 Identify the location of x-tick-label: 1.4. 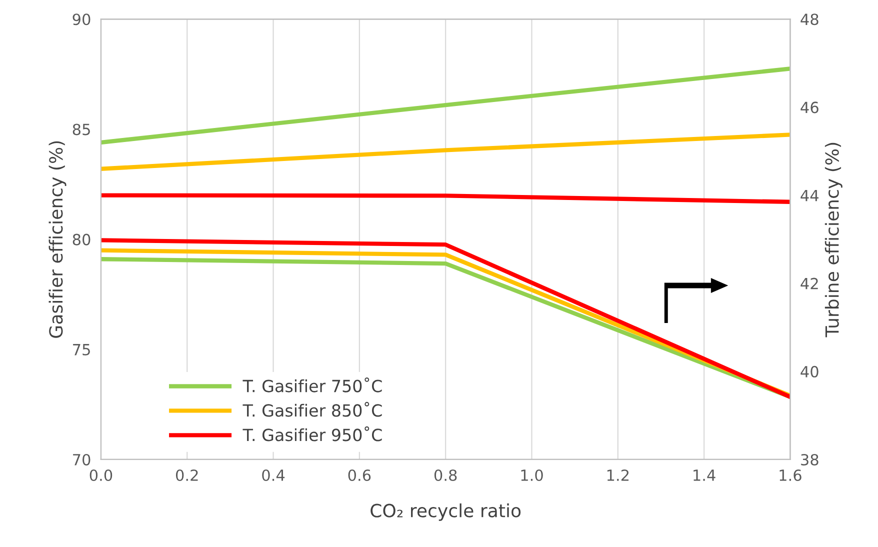
(705, 475).